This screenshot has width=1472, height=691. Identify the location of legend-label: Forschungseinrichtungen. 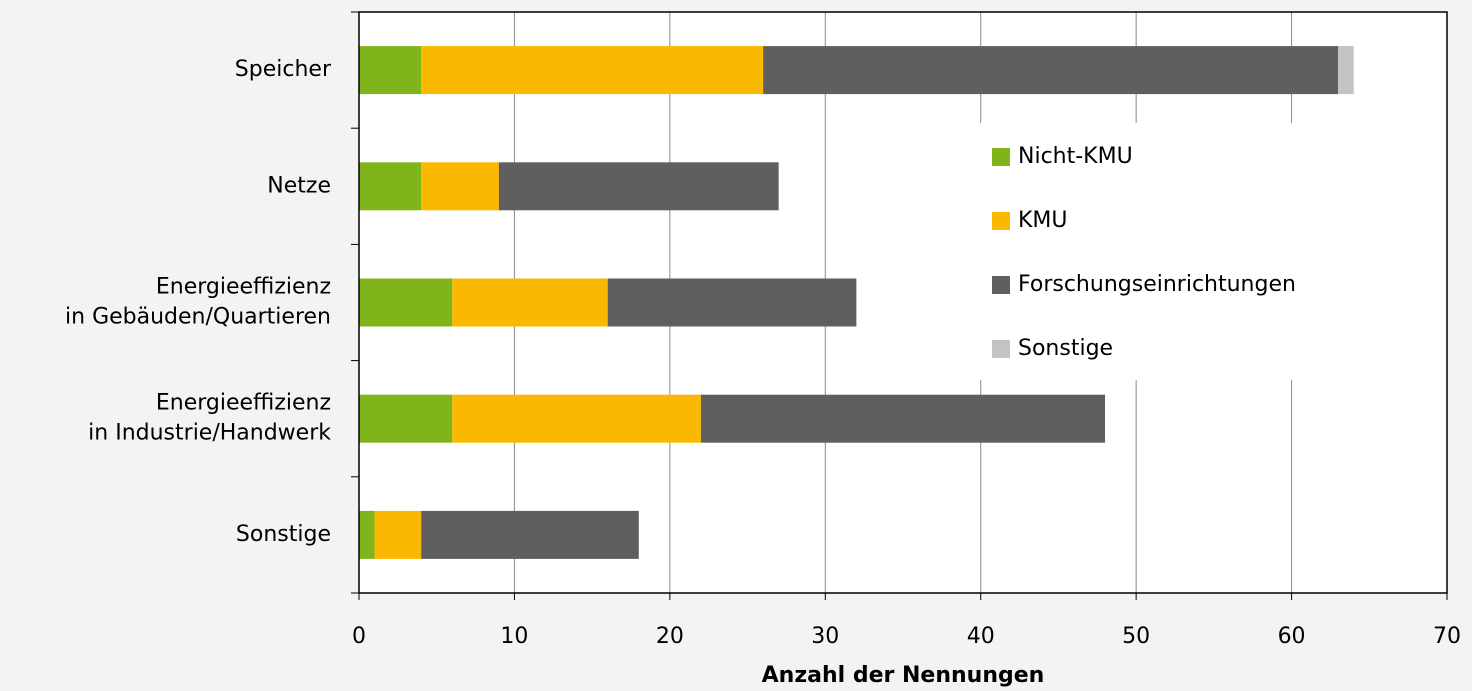
(1157, 284).